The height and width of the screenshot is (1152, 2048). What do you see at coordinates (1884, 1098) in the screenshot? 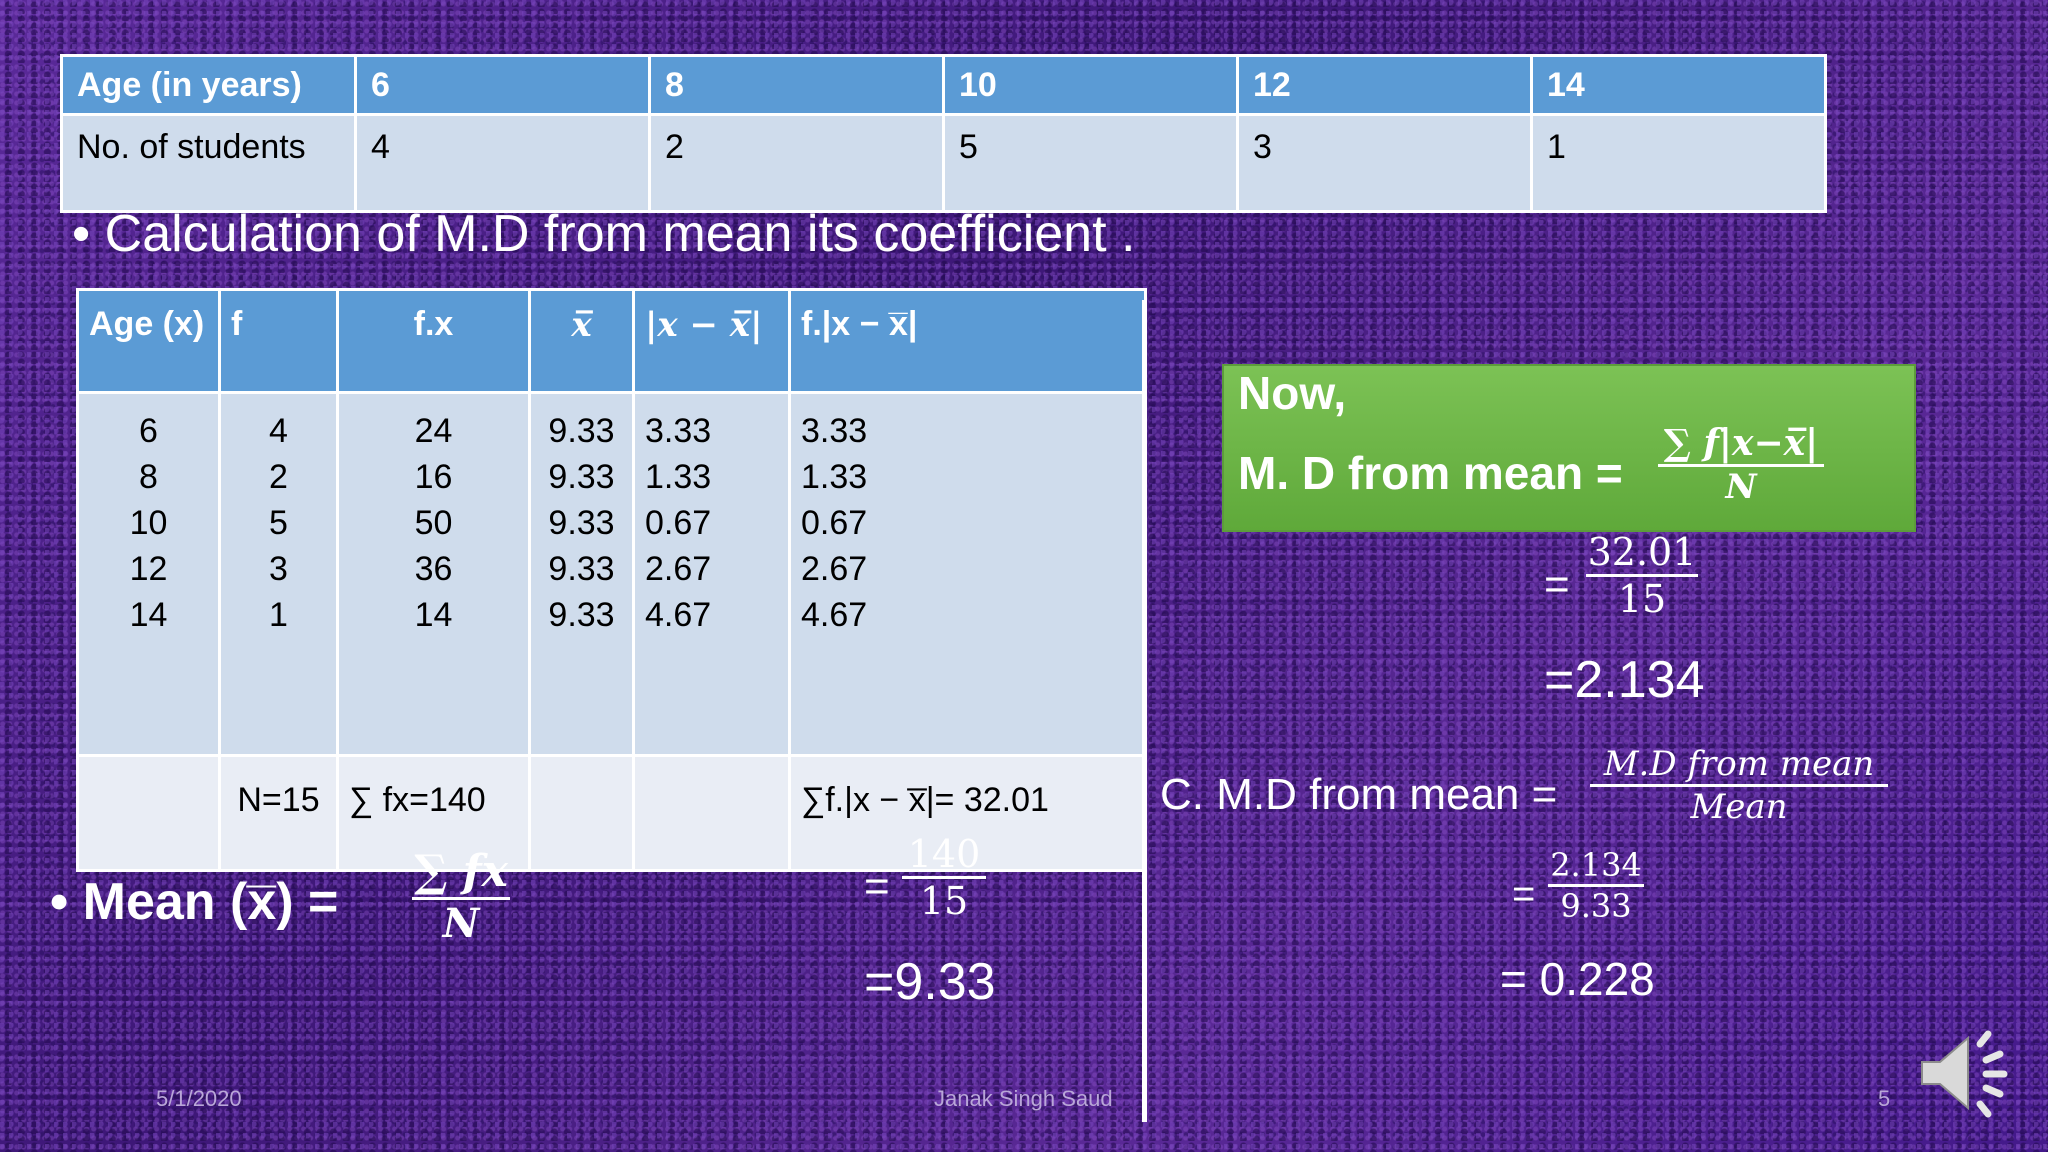
I see `footer-page-number: 5` at bounding box center [1884, 1098].